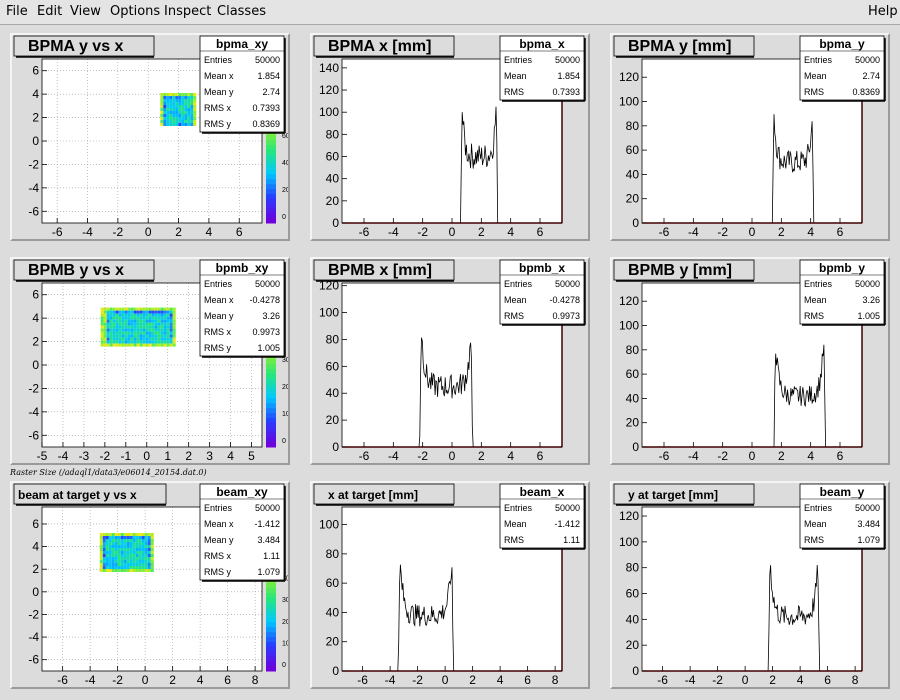  What do you see at coordinates (818, 508) in the screenshot?
I see `stats-key: Entries` at bounding box center [818, 508].